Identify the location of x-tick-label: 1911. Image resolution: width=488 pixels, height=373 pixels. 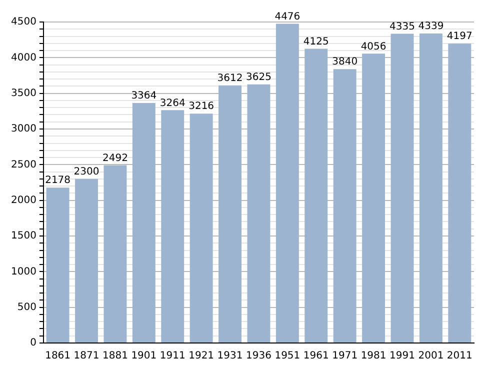
(173, 356).